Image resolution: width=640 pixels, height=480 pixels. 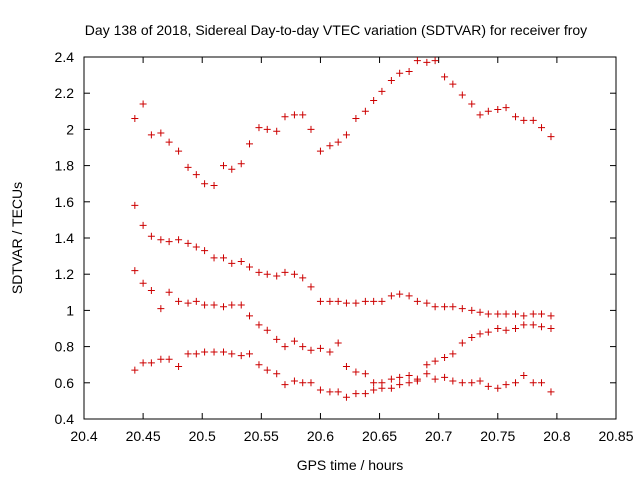 What do you see at coordinates (83, 436) in the screenshot?
I see `x-tick-label: 20.4` at bounding box center [83, 436].